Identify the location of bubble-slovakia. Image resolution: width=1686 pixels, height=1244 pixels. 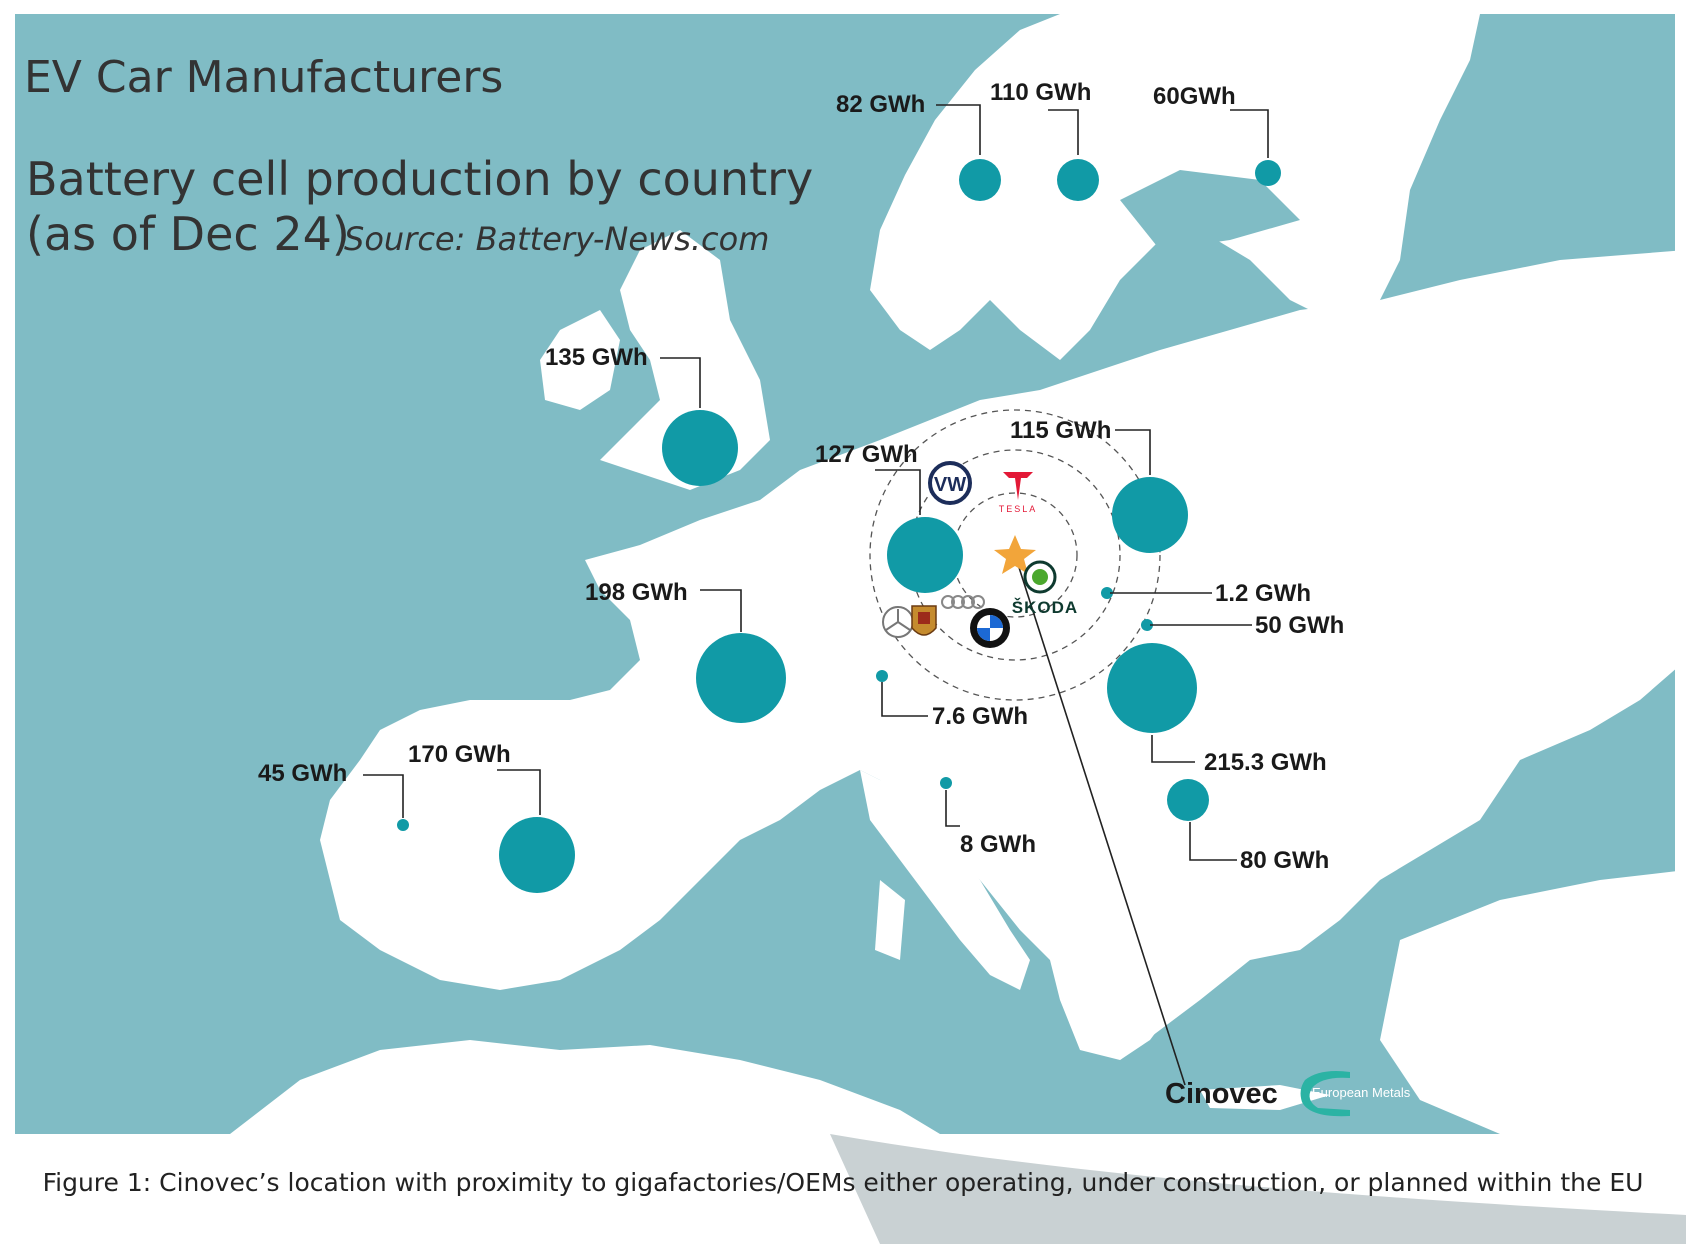
(1147, 625).